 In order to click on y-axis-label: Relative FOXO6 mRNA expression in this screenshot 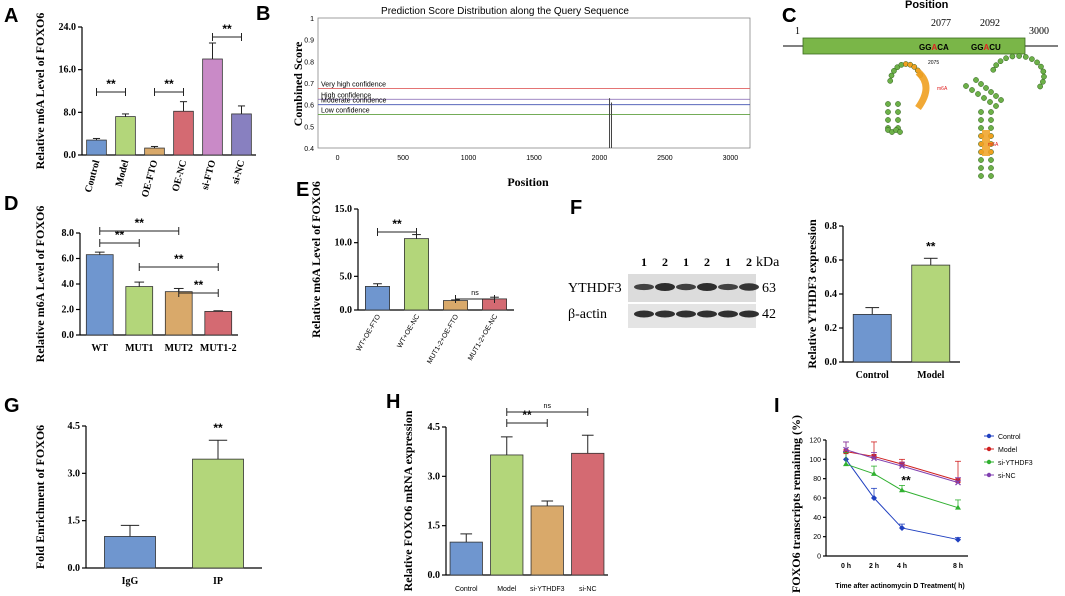, I will do `click(408, 500)`.